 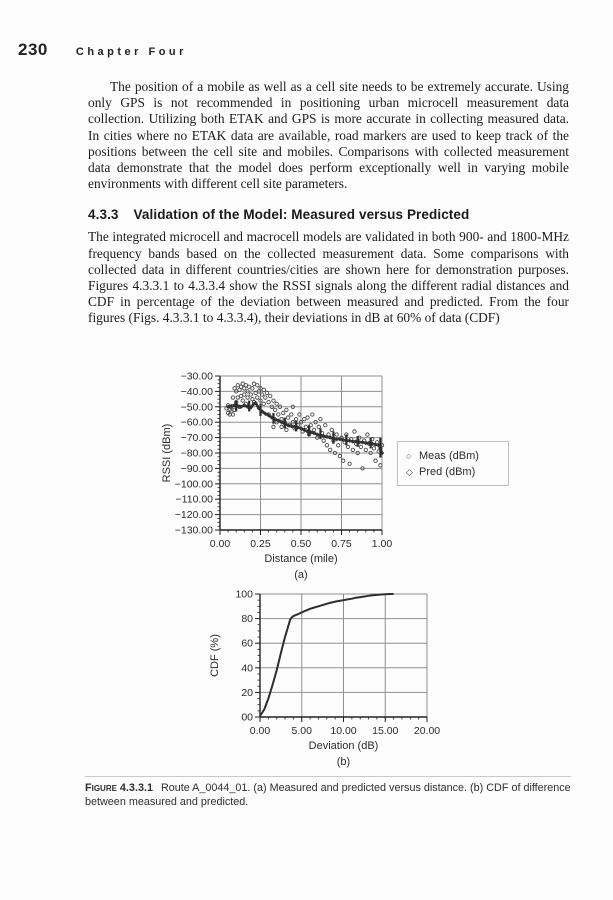 What do you see at coordinates (33, 49) in the screenshot?
I see `page-number: 230` at bounding box center [33, 49].